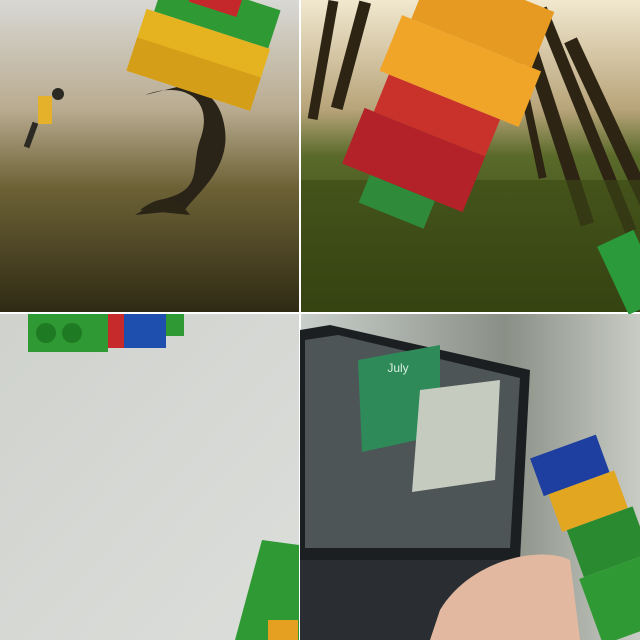 This screenshot has height=640, width=640. I want to click on calendar-month: July, so click(397, 368).